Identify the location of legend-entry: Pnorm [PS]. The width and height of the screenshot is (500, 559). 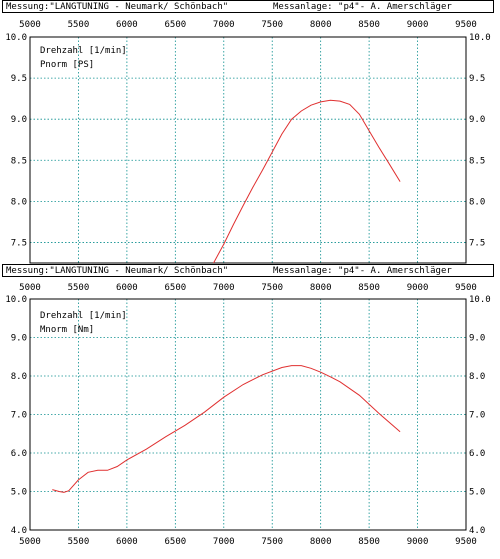
(67, 65).